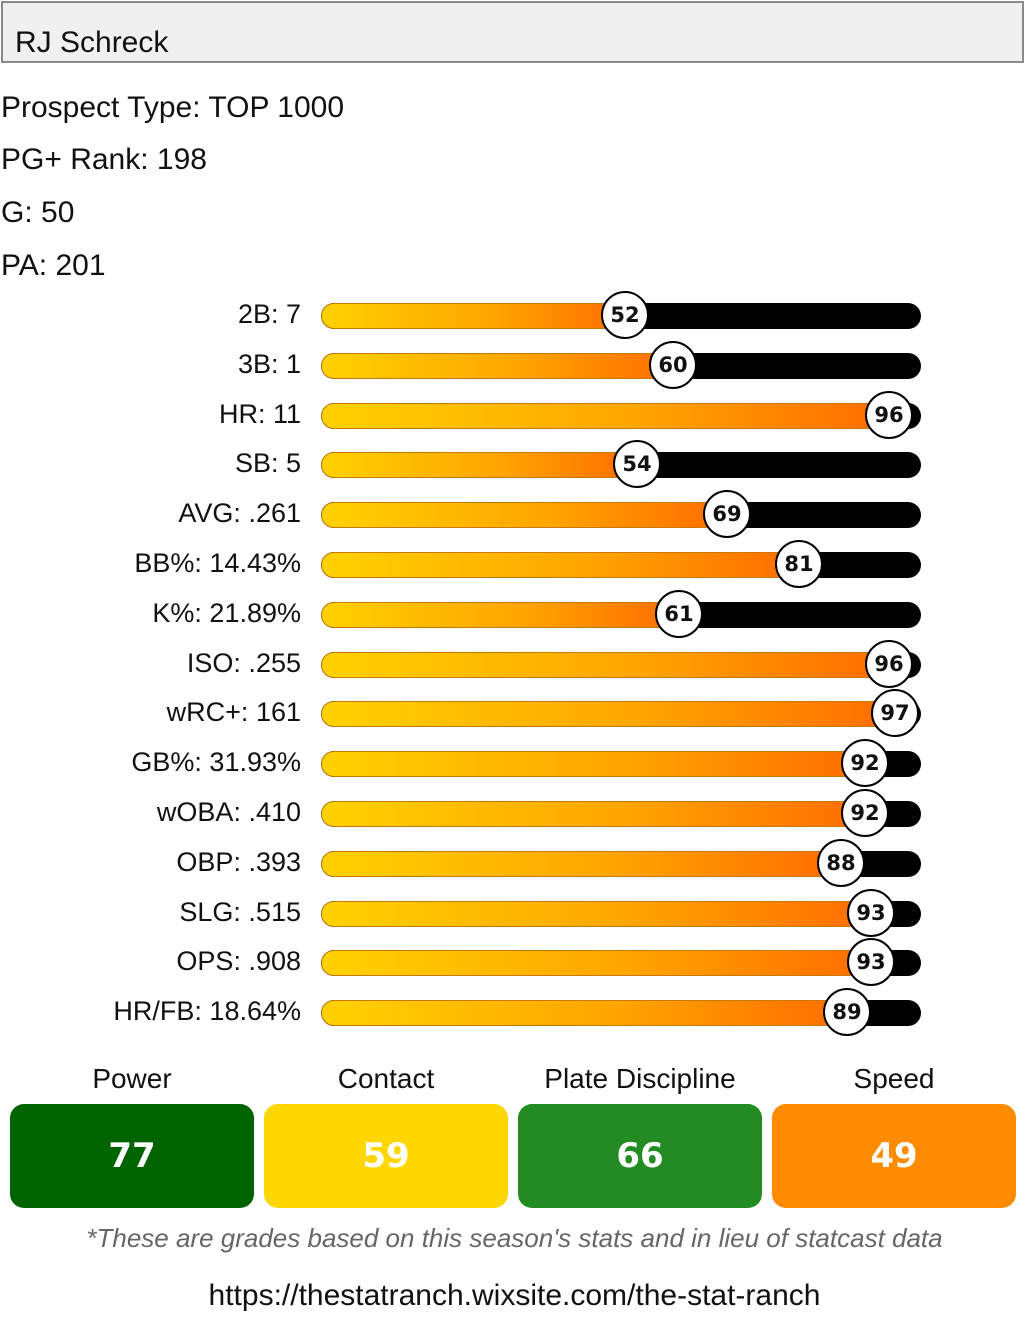 This screenshot has width=1029, height=1338. I want to click on percentile-value-bubble: 60, so click(673, 365).